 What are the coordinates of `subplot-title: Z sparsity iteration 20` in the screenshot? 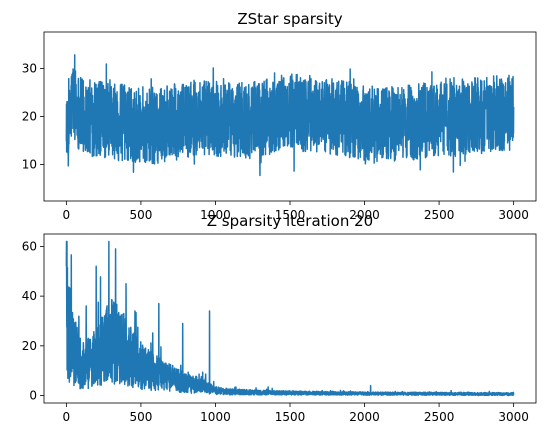 It's located at (290, 221).